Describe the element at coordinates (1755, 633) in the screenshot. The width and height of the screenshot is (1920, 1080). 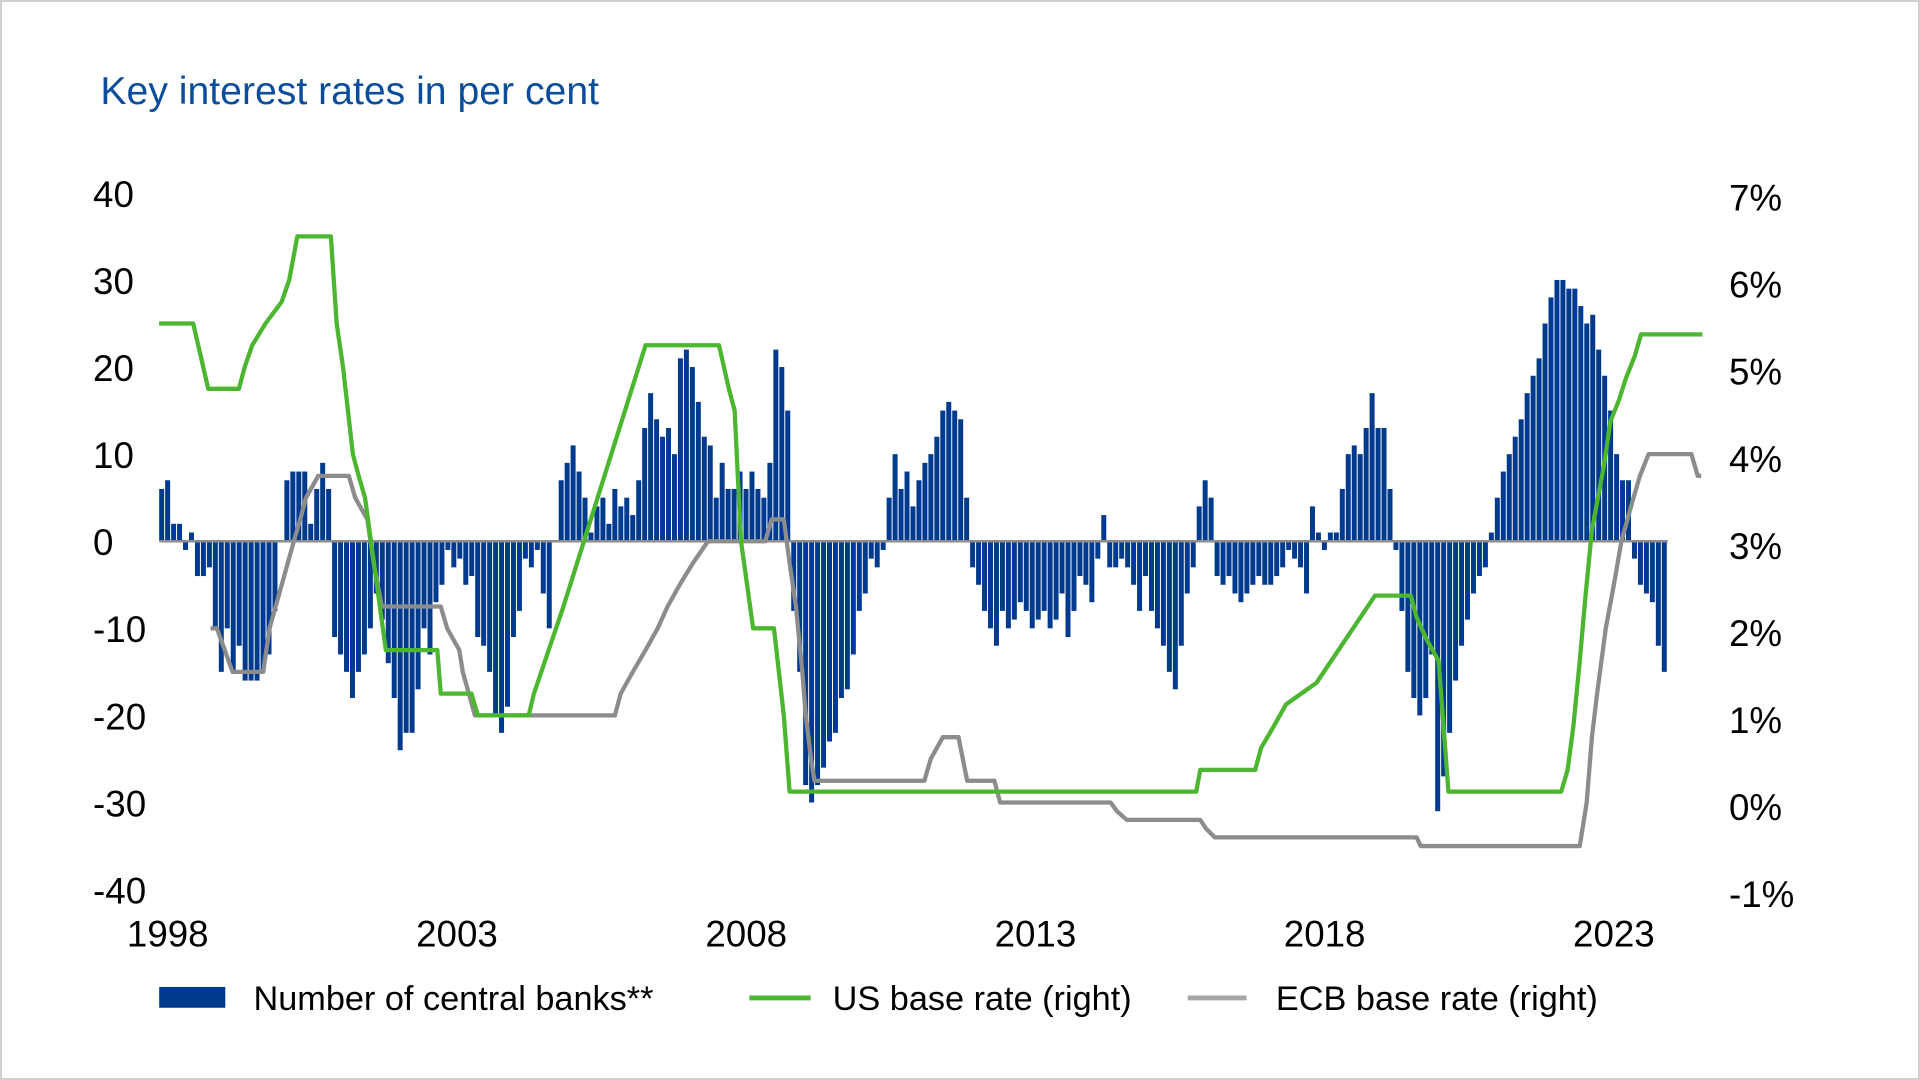
I see `right-tick-label: 2%` at that location.